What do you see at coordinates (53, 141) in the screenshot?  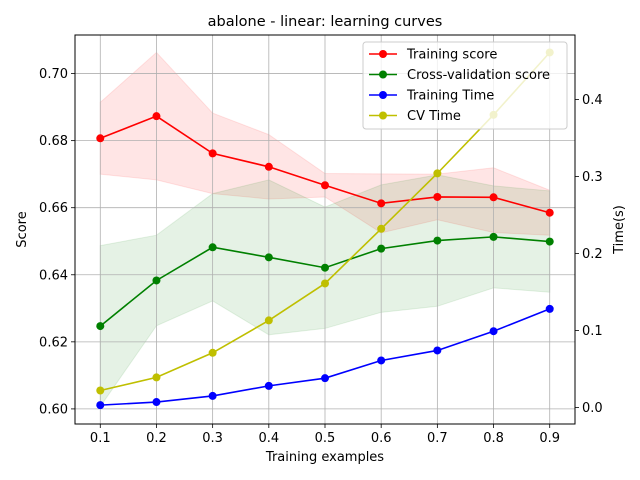 I see `y-tick-label: 0.68` at bounding box center [53, 141].